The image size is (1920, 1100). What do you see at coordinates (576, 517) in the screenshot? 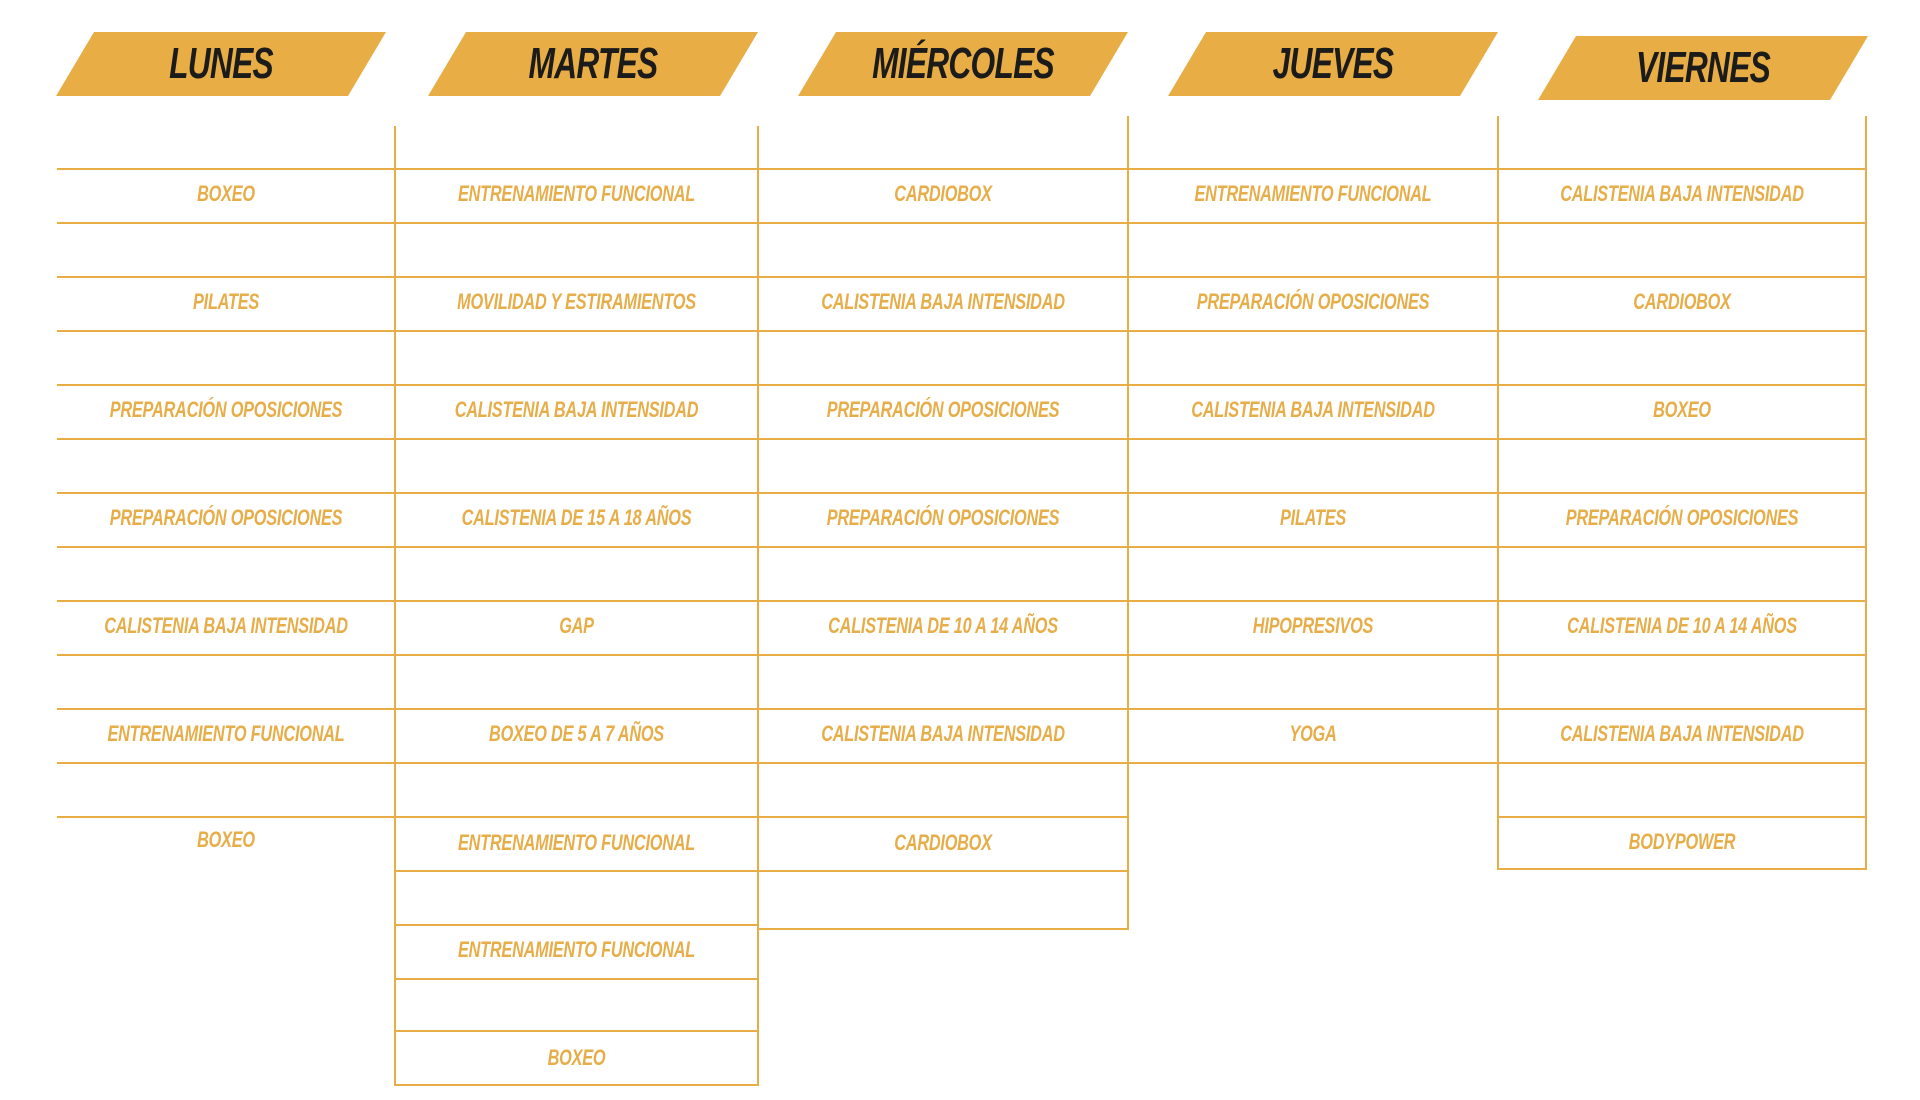
I see `class-slot: CALISTENIA DE 15 A 18 AÑOS` at bounding box center [576, 517].